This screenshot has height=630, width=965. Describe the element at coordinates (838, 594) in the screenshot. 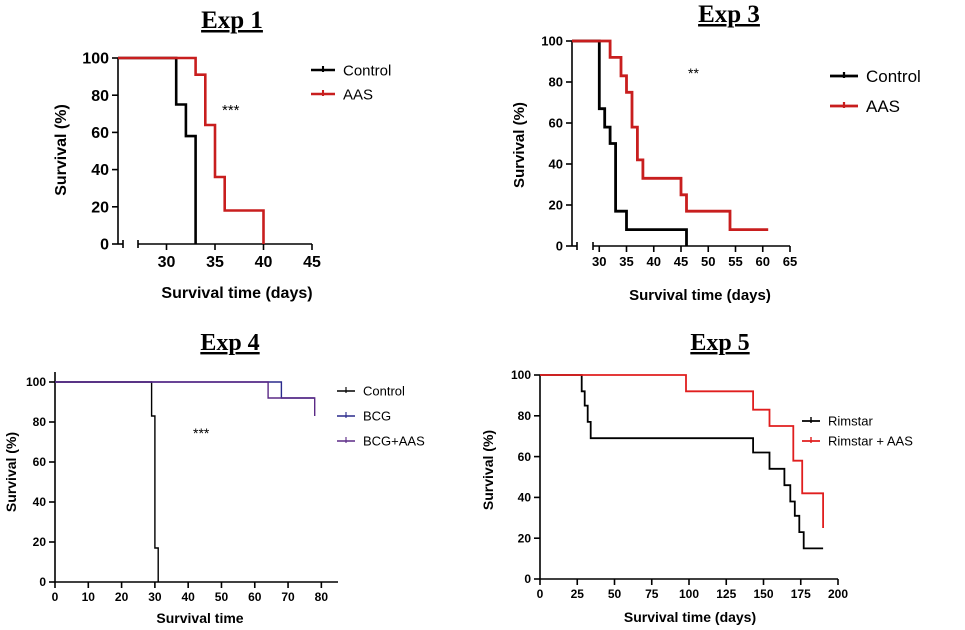

I see `x-tick-label: 200` at that location.